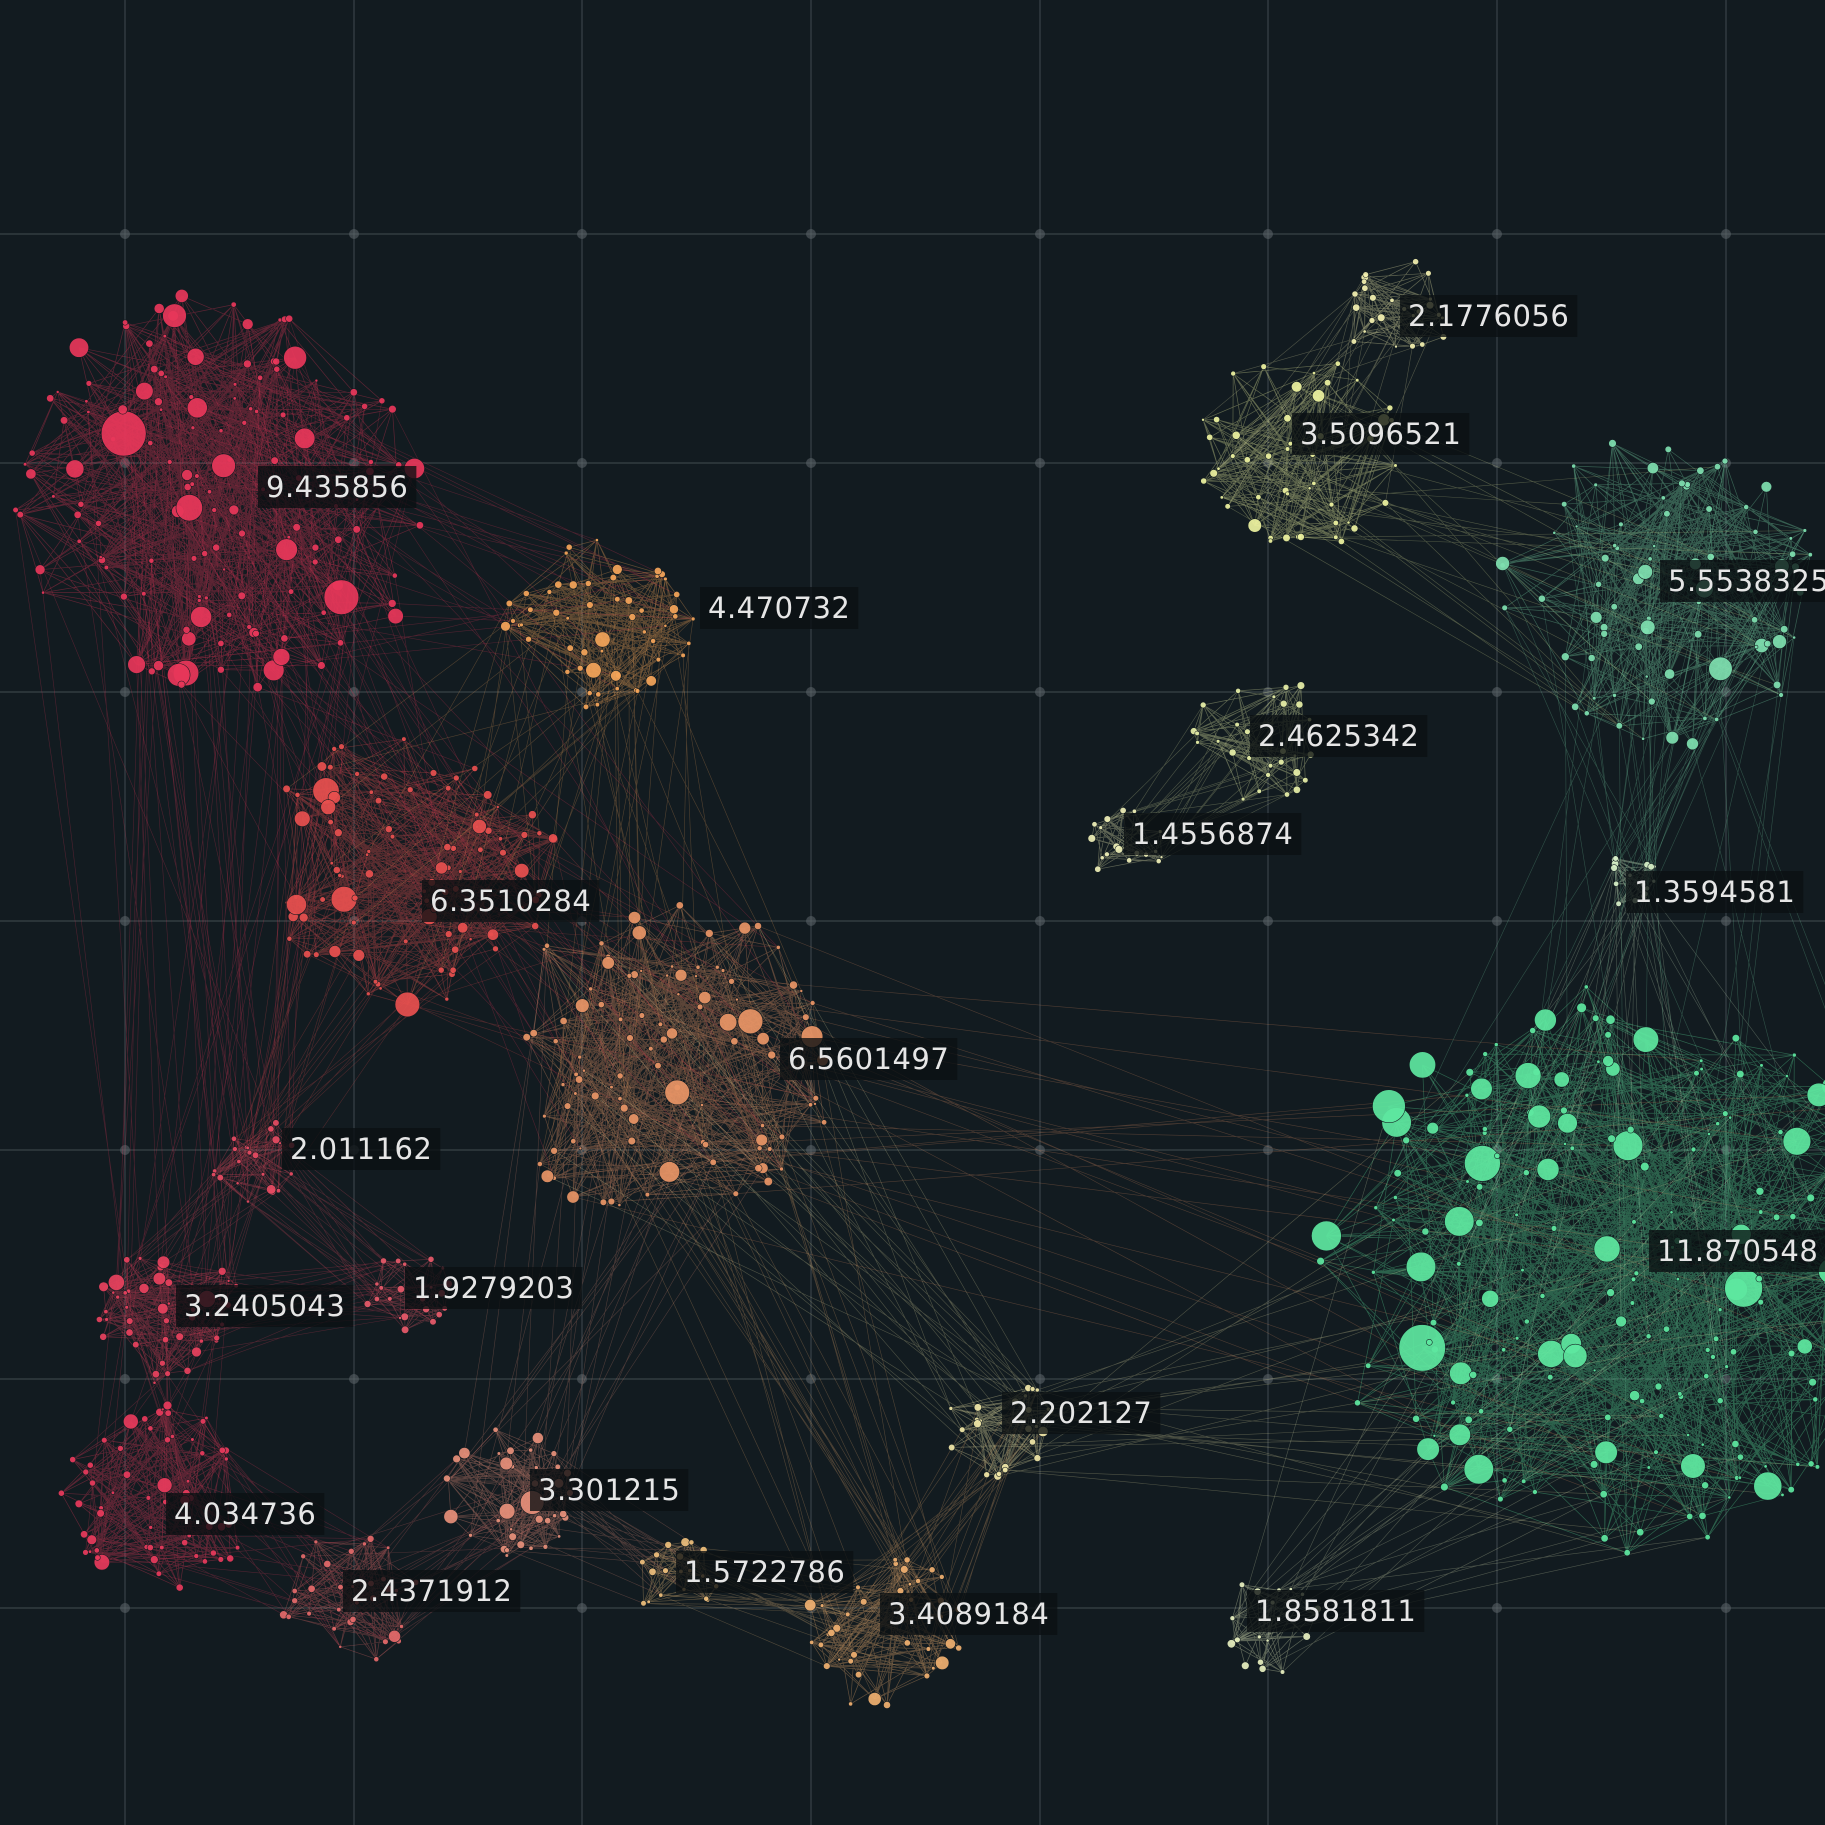  What do you see at coordinates (265, 1306) in the screenshot?
I see `cluster-label-c6: 3.2405043` at bounding box center [265, 1306].